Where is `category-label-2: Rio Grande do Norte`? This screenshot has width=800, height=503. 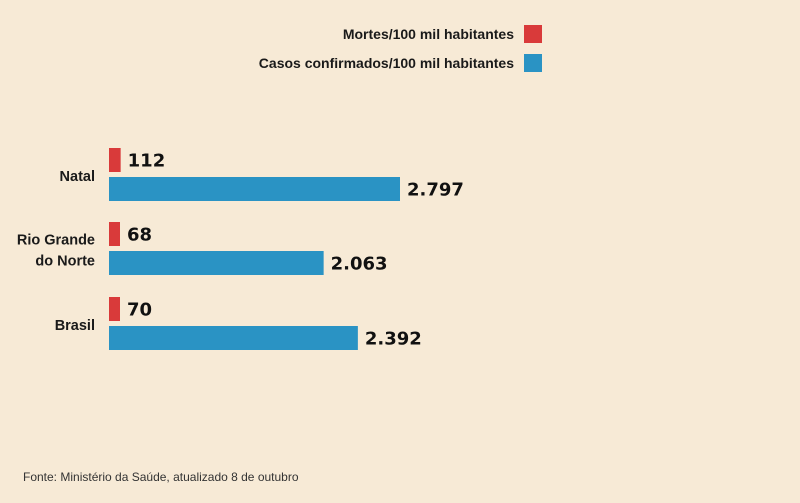 category-label-2: Rio Grande do Norte is located at coordinates (56, 251).